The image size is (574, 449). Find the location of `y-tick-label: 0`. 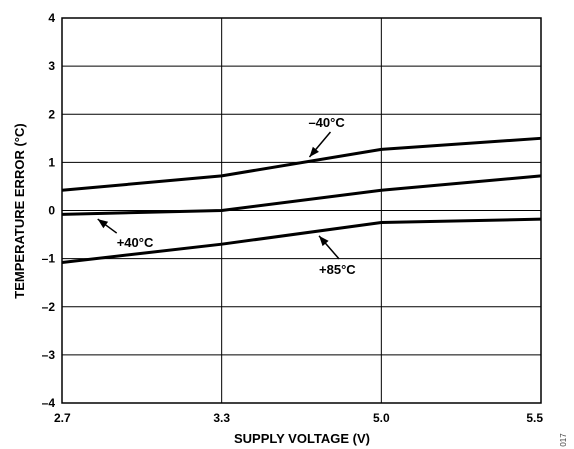

y-tick-label: 0 is located at coordinates (51, 211).